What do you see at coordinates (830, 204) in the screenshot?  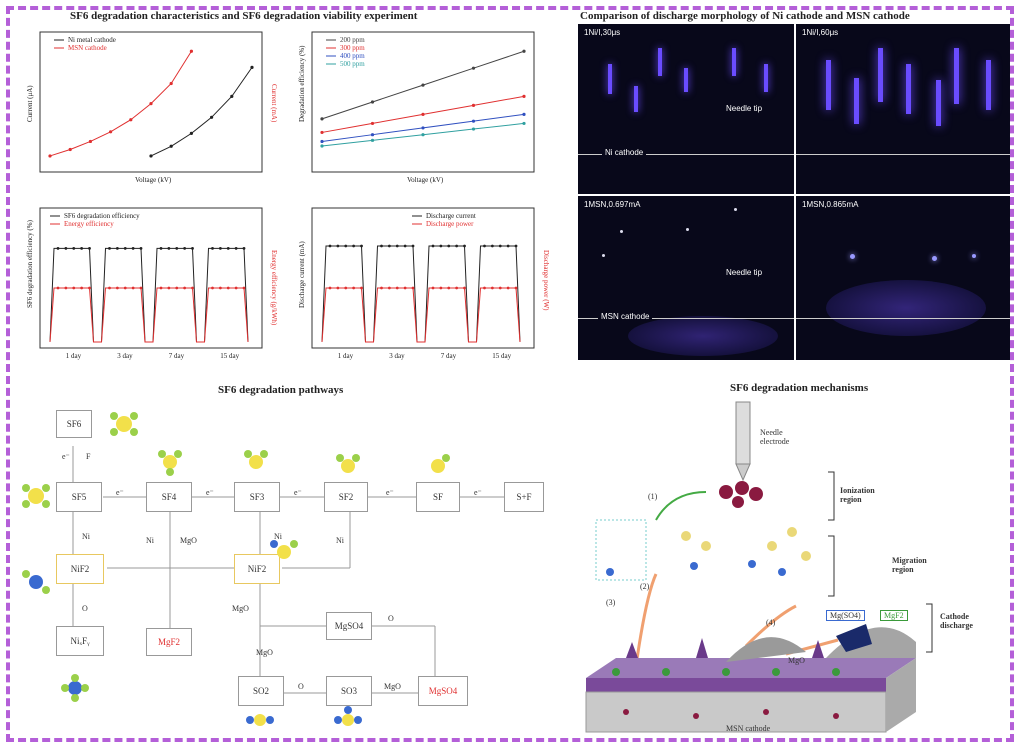 I see `photo-label: 1MSN,0.865mA` at bounding box center [830, 204].